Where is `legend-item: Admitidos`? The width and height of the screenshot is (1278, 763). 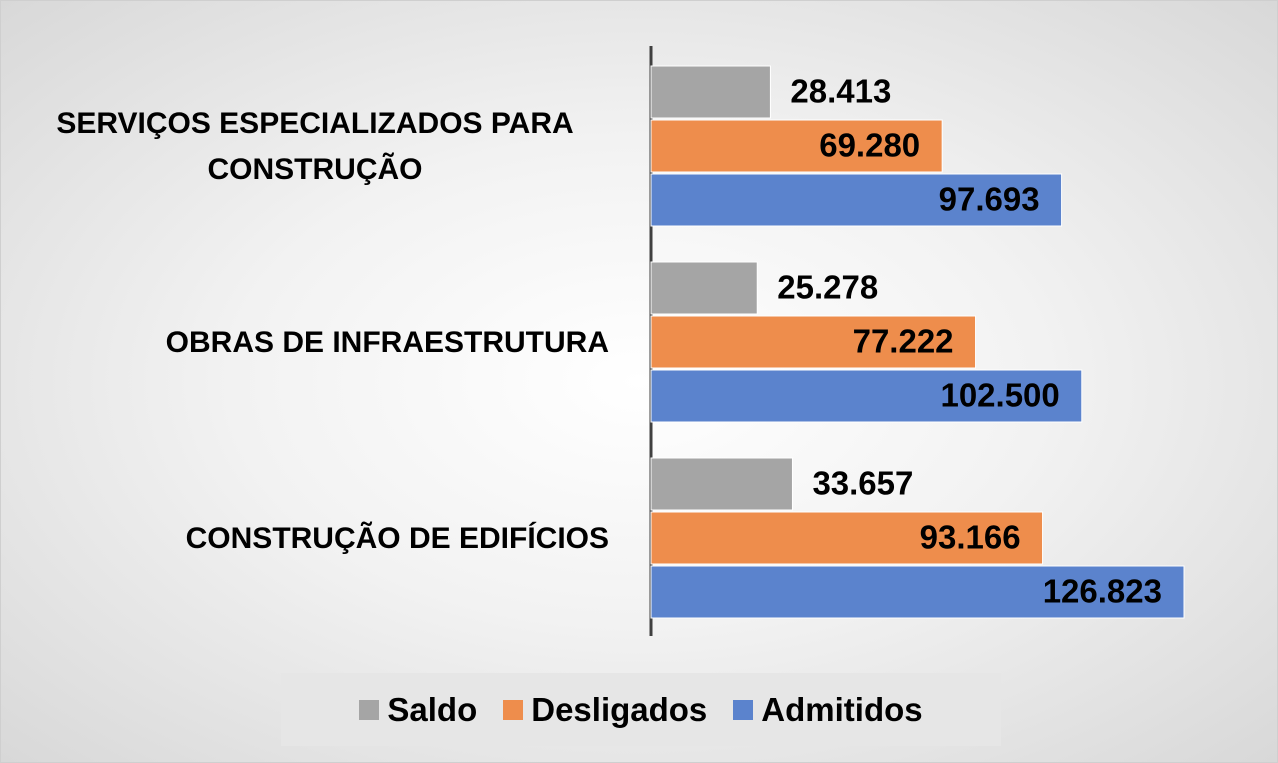 legend-item: Admitidos is located at coordinates (828, 709).